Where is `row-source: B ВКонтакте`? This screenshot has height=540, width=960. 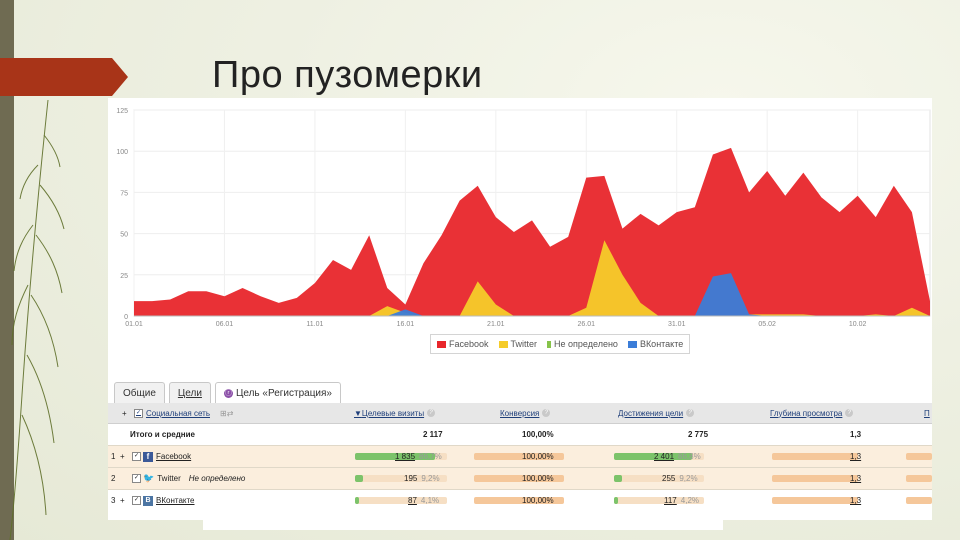
row-source: B ВКонтакте is located at coordinates (169, 500).